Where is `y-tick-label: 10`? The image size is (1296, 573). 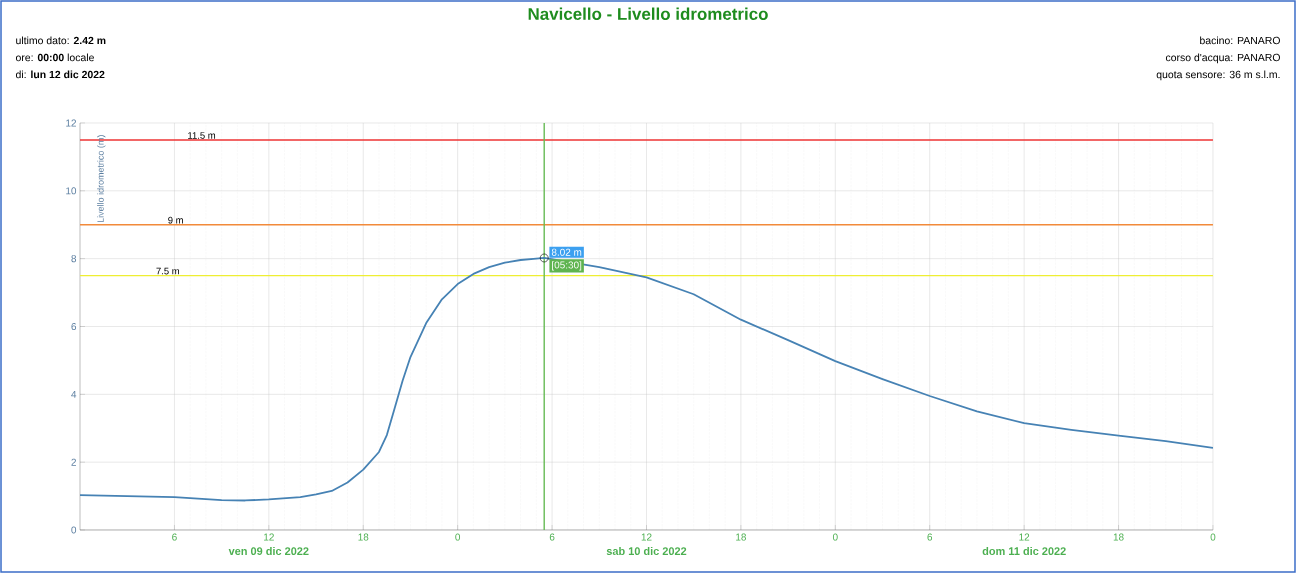
y-tick-label: 10 is located at coordinates (71, 191).